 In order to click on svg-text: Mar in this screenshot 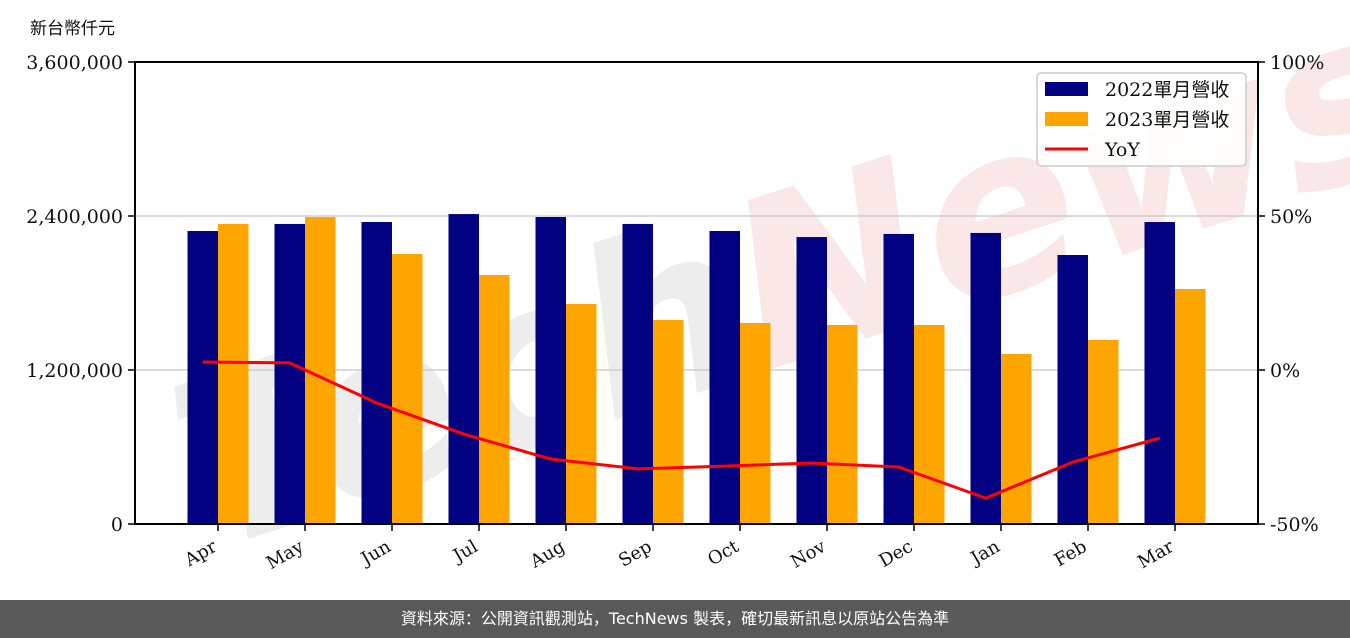, I will do `click(1156, 554)`.